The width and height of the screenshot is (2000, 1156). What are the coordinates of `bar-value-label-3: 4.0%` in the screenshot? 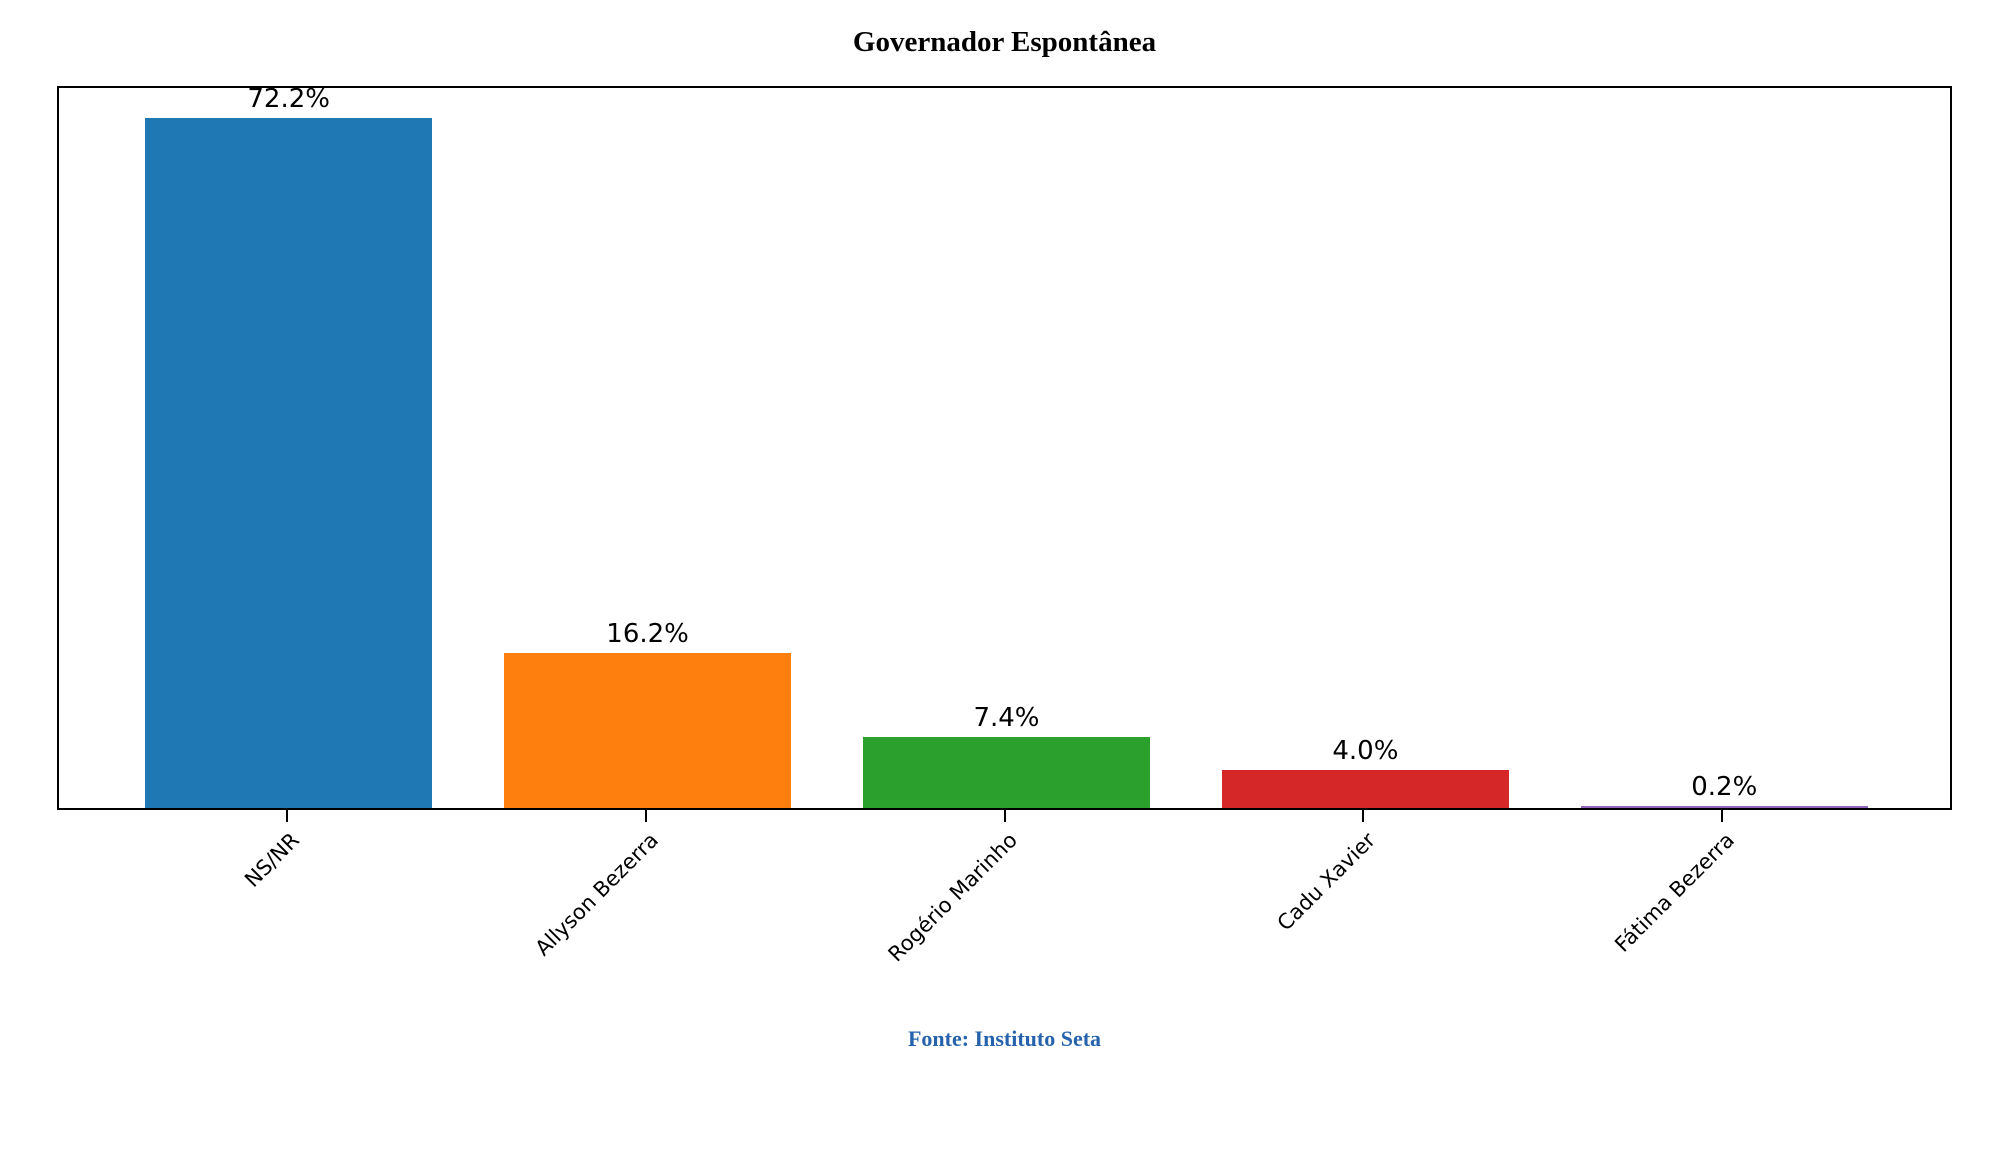 It's located at (1365, 751).